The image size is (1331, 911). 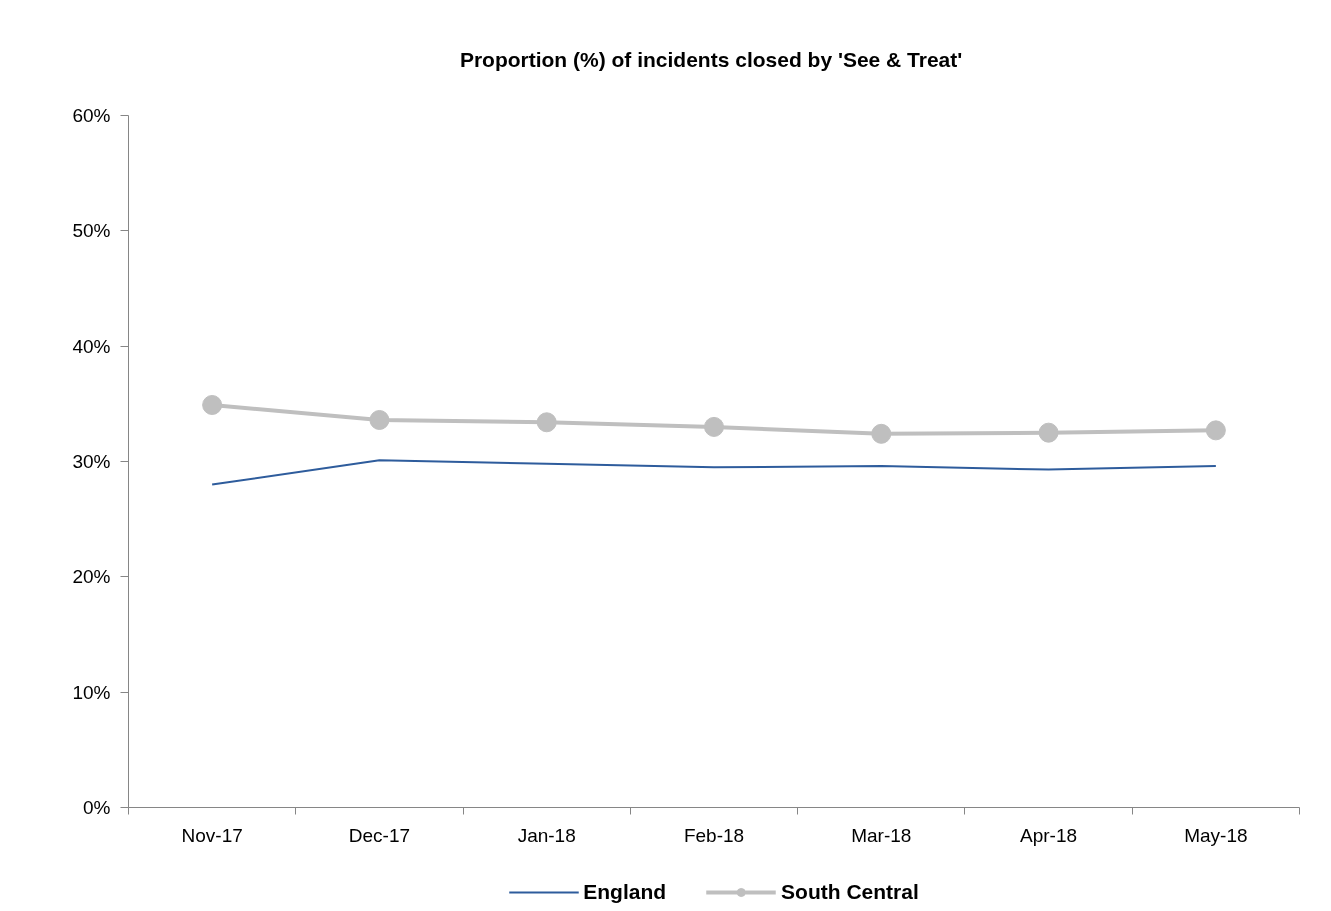 I want to click on x-tick-label: Mar-18, so click(x=881, y=835).